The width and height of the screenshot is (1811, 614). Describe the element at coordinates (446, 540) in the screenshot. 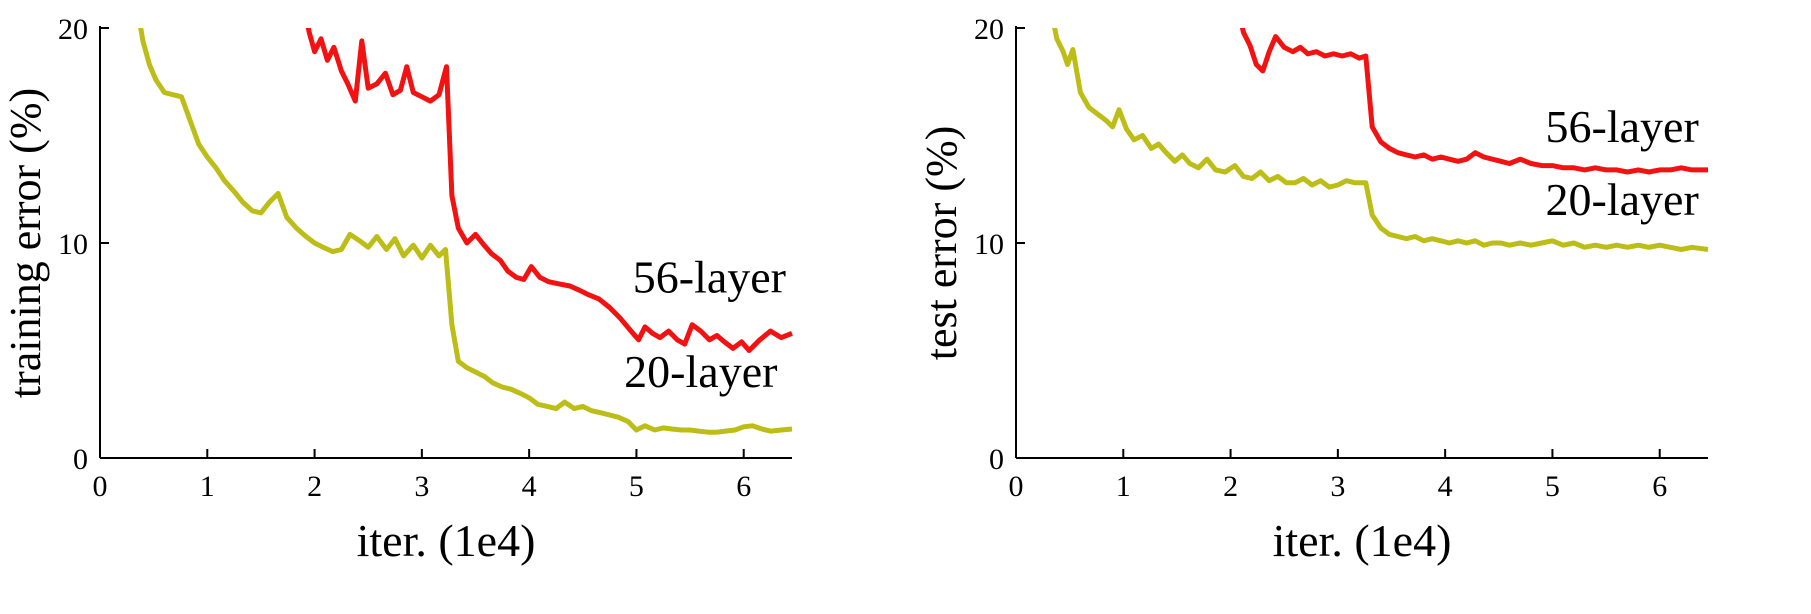

I see `training-x-axis-label: iter. (1e4)` at that location.